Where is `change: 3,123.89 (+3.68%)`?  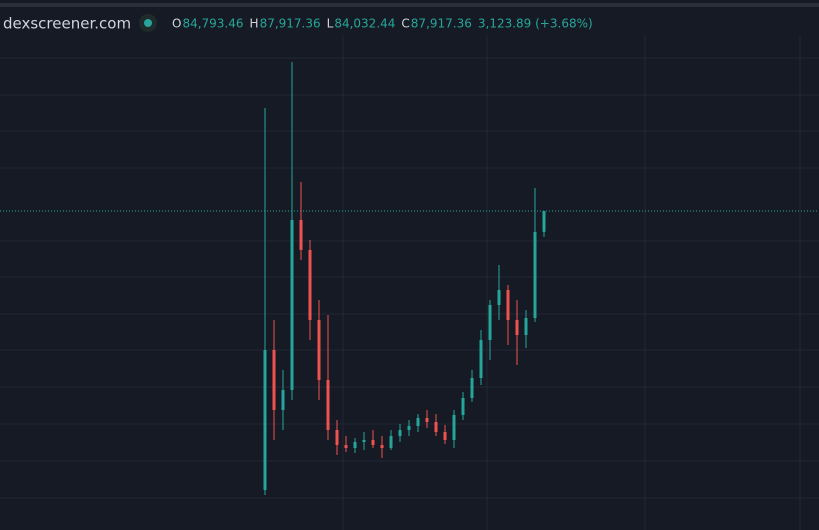
change: 3,123.89 (+3.68%) is located at coordinates (535, 24).